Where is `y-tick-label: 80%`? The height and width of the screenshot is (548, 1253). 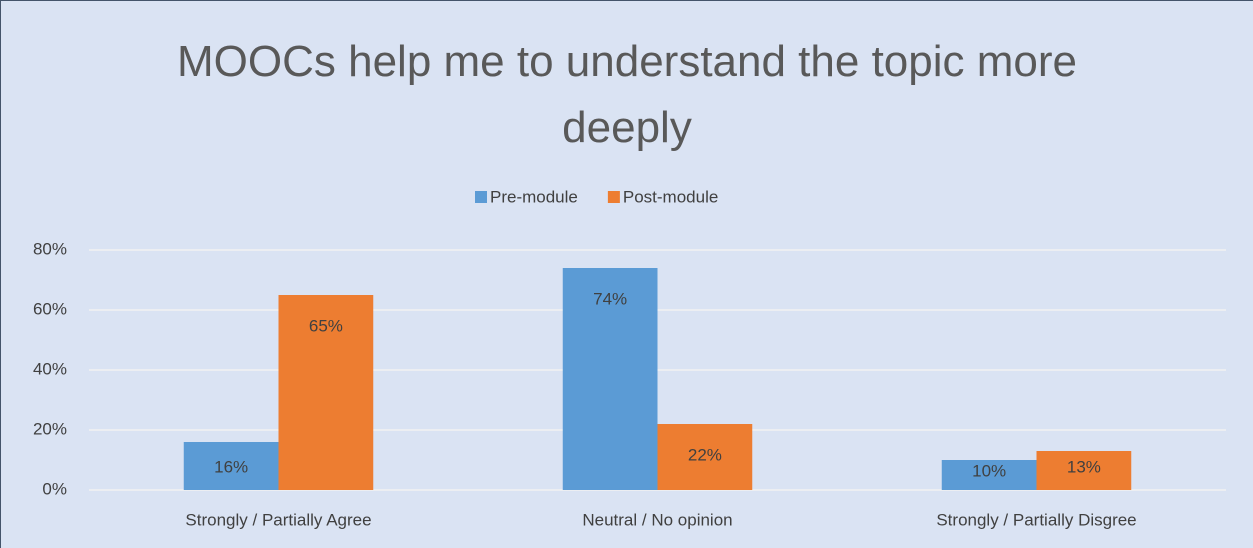
y-tick-label: 80% is located at coordinates (50, 248).